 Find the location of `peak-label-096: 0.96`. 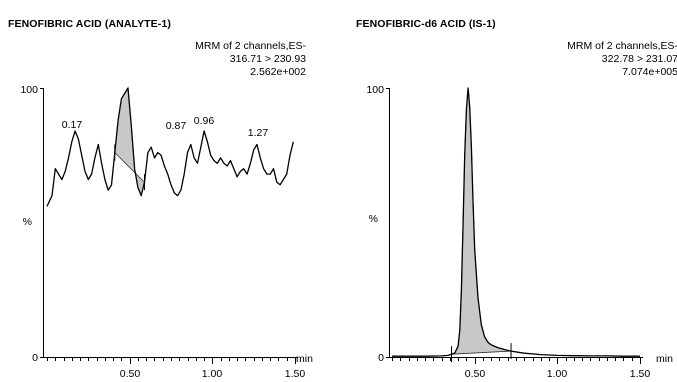

peak-label-096: 0.96 is located at coordinates (204, 121).